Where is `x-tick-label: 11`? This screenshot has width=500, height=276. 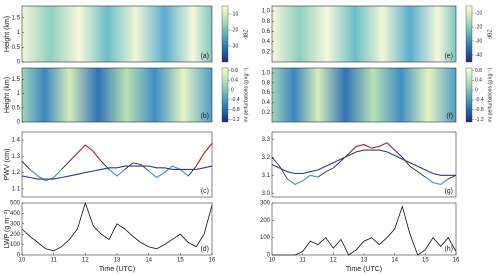 x-tick-label: 11 is located at coordinates (54, 261).